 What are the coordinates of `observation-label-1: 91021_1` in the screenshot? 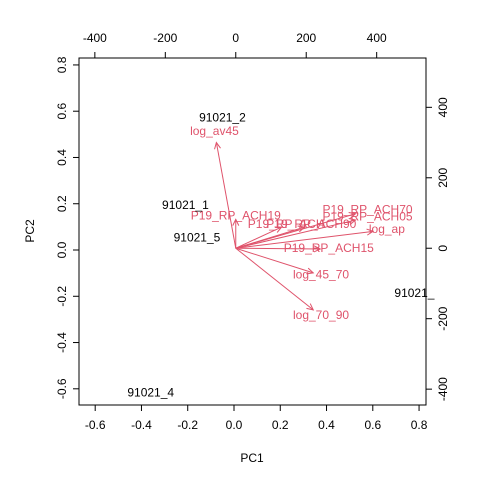 It's located at (185, 205).